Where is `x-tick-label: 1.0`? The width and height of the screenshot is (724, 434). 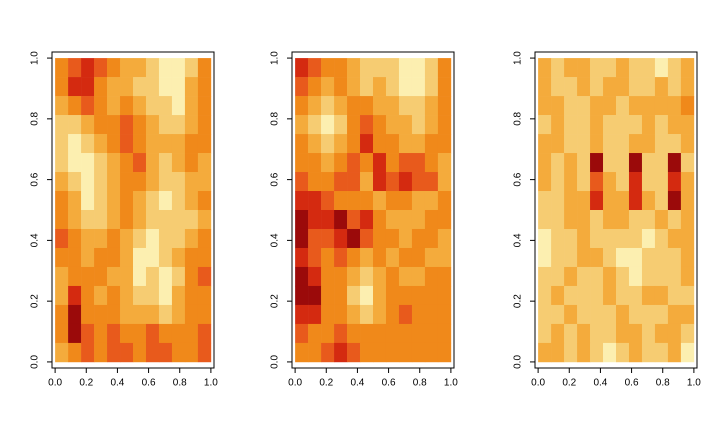
x-tick-label: 1.0 is located at coordinates (211, 383).